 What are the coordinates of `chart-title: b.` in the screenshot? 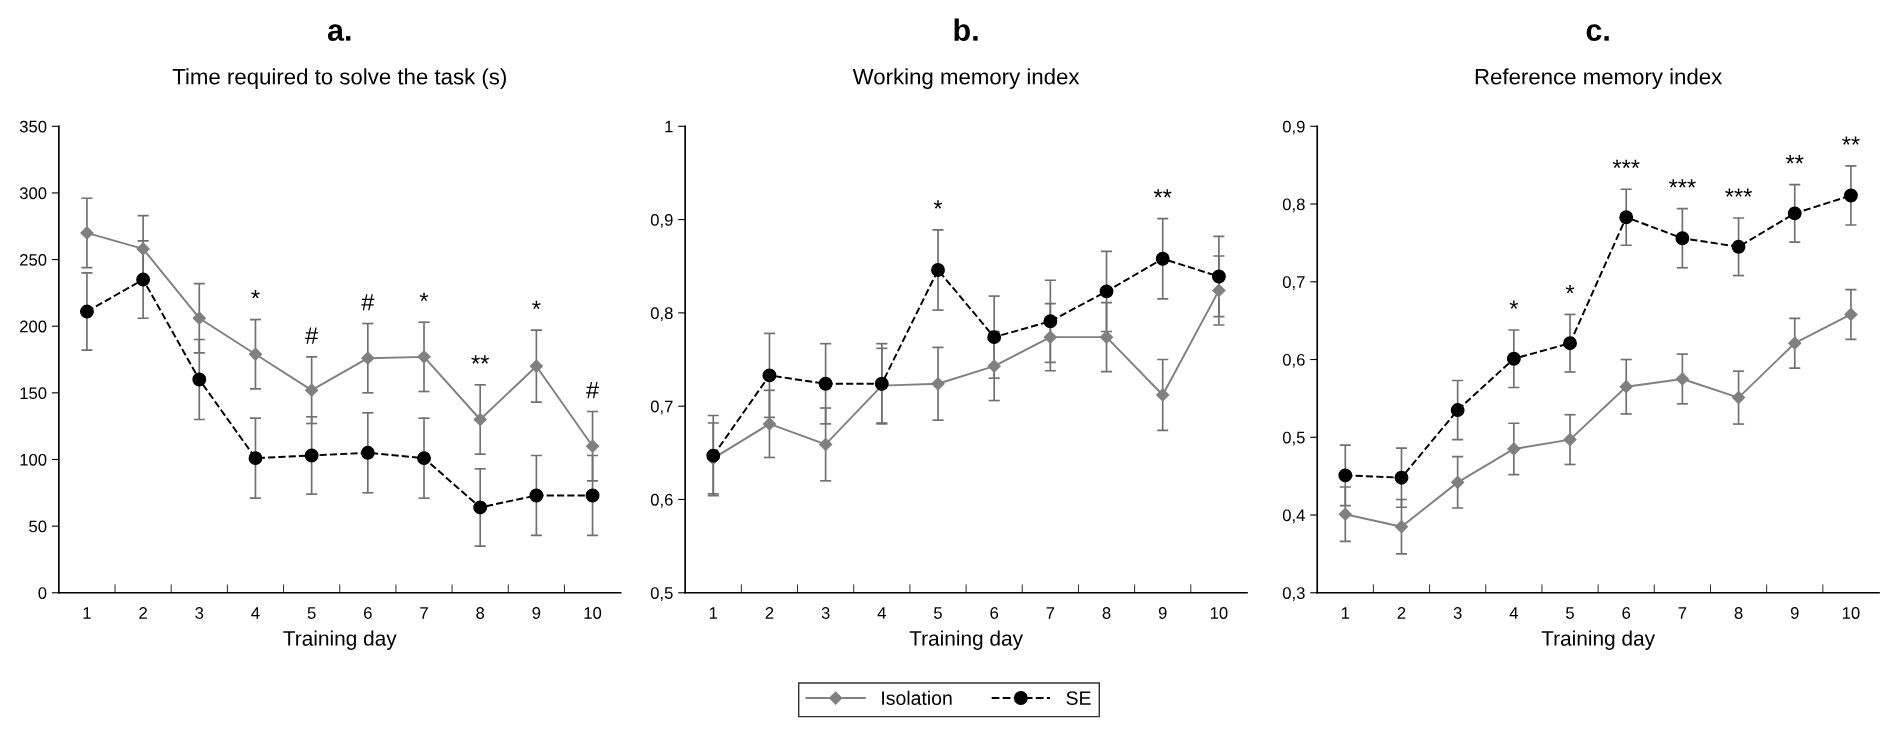 It's located at (966, 29).